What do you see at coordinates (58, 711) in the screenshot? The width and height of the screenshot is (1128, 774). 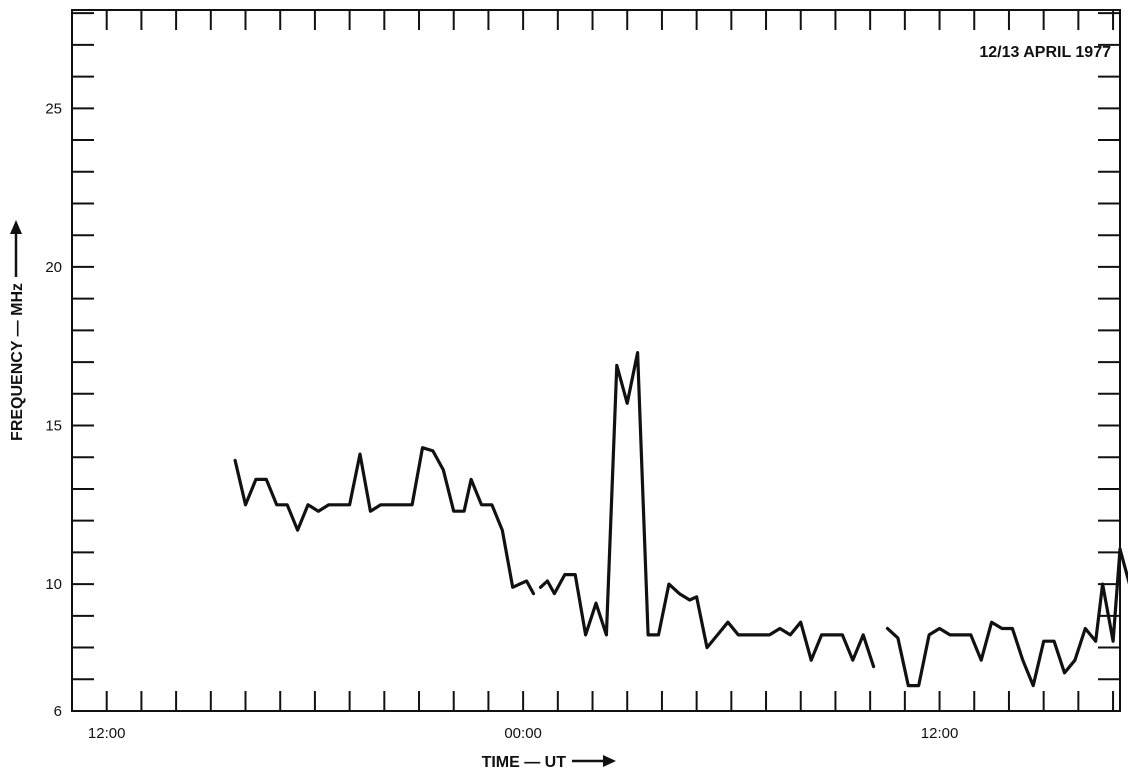 I see `y-tick-label: 6` at bounding box center [58, 711].